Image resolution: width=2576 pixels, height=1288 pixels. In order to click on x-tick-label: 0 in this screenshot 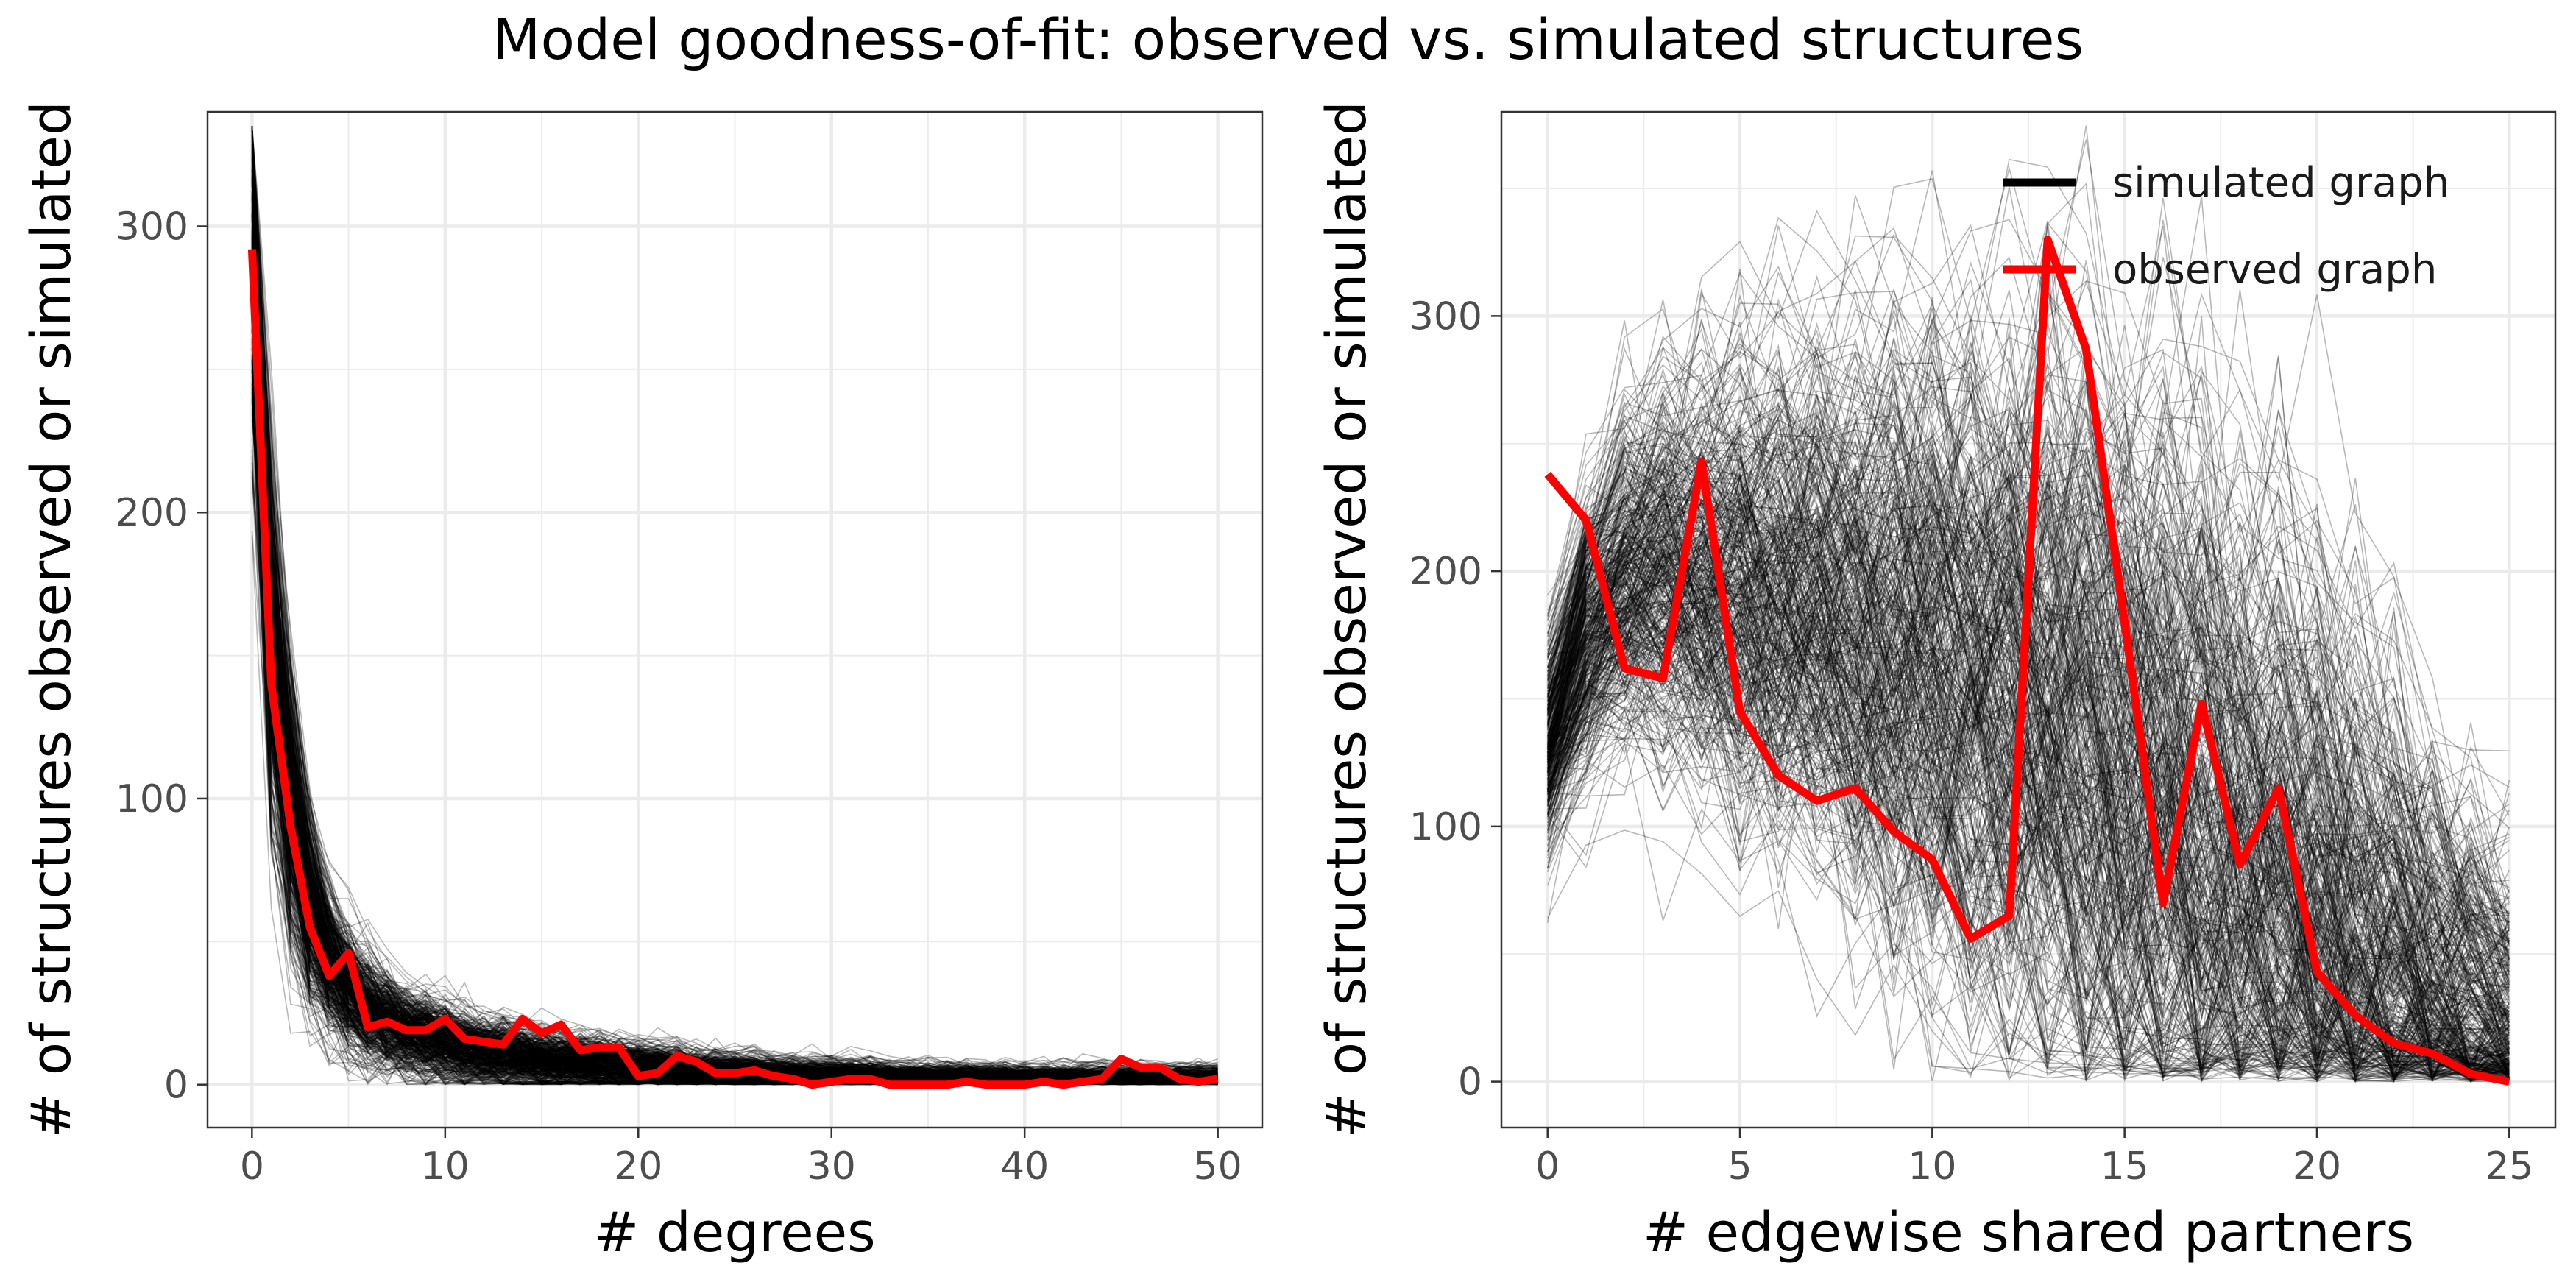, I will do `click(252, 1166)`.